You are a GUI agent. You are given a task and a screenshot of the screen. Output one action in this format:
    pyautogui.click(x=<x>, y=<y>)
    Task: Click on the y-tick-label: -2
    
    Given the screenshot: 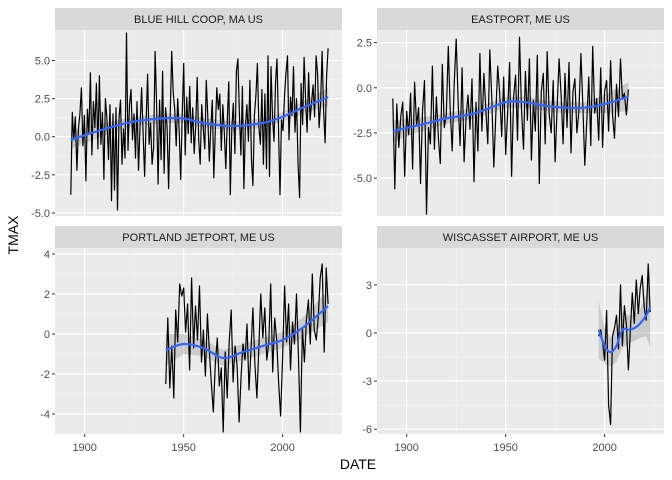 What is the action you would take?
    pyautogui.click(x=45, y=375)
    